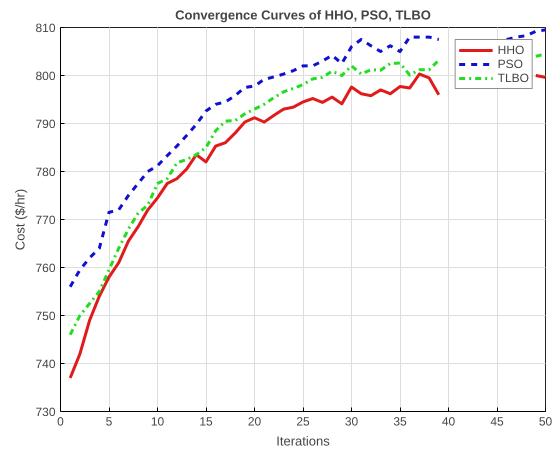  I want to click on x-tick-label: 0, so click(60, 421).